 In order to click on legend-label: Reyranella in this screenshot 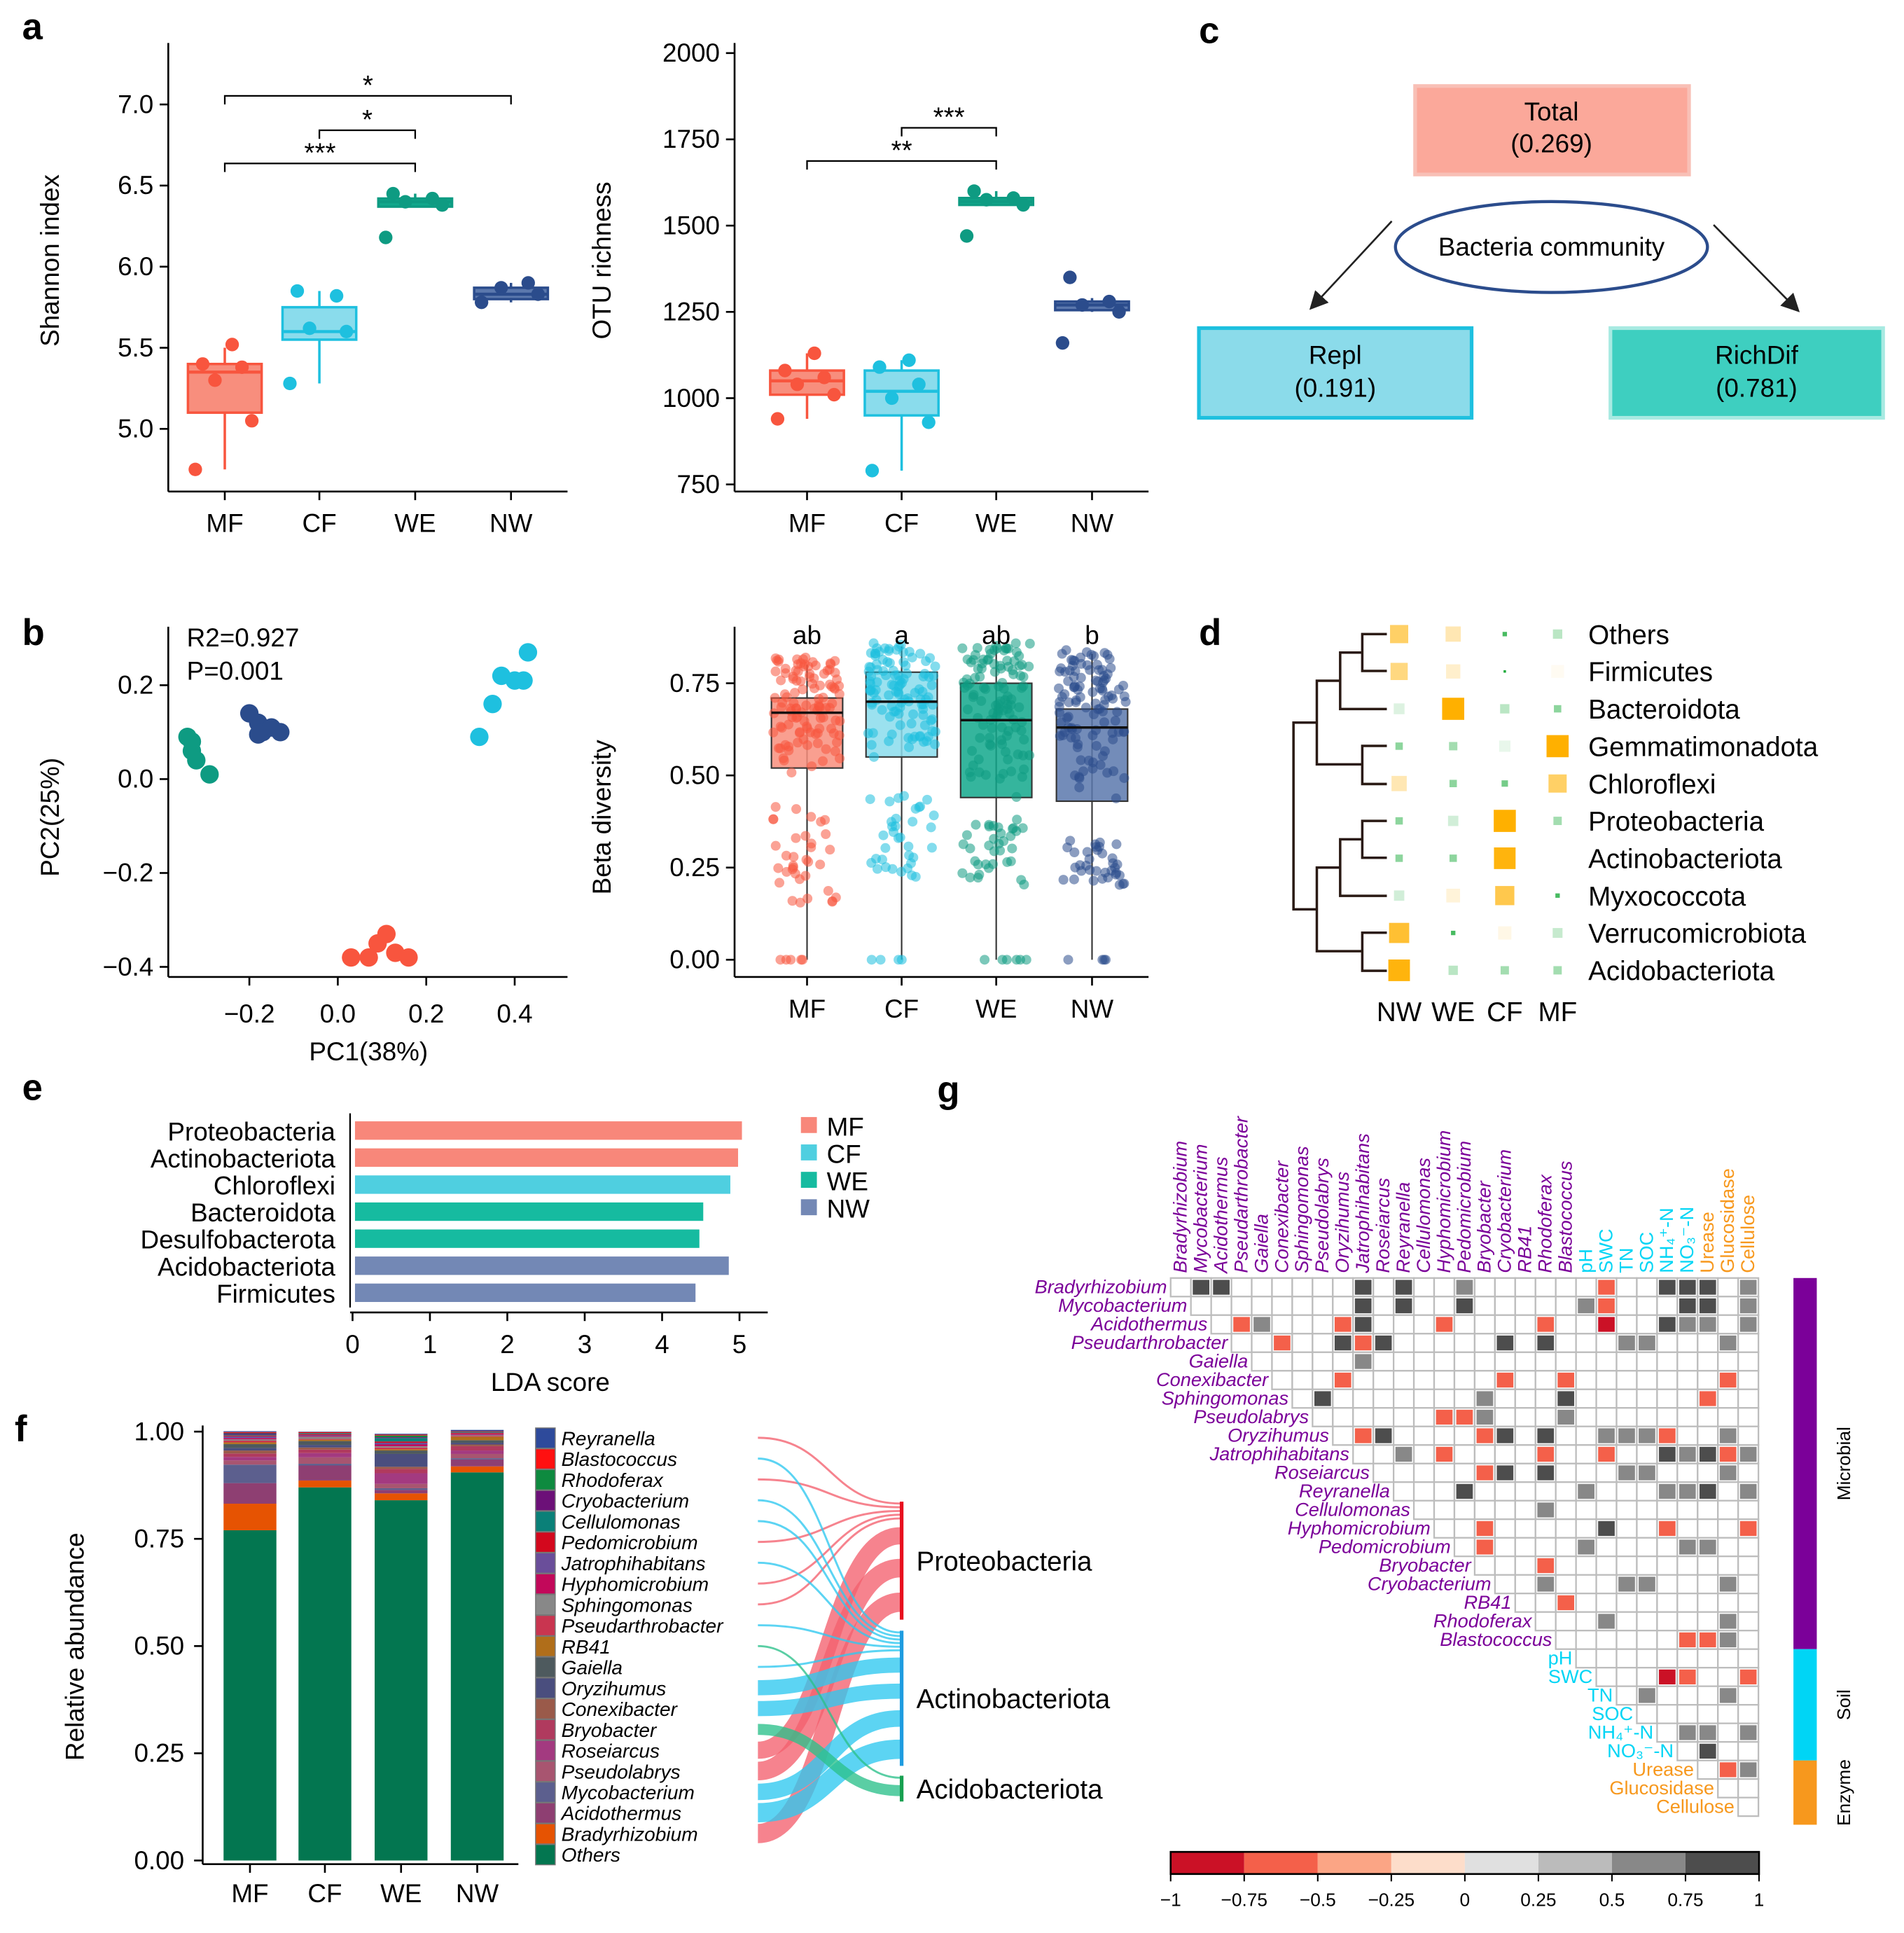, I will do `click(608, 1438)`.